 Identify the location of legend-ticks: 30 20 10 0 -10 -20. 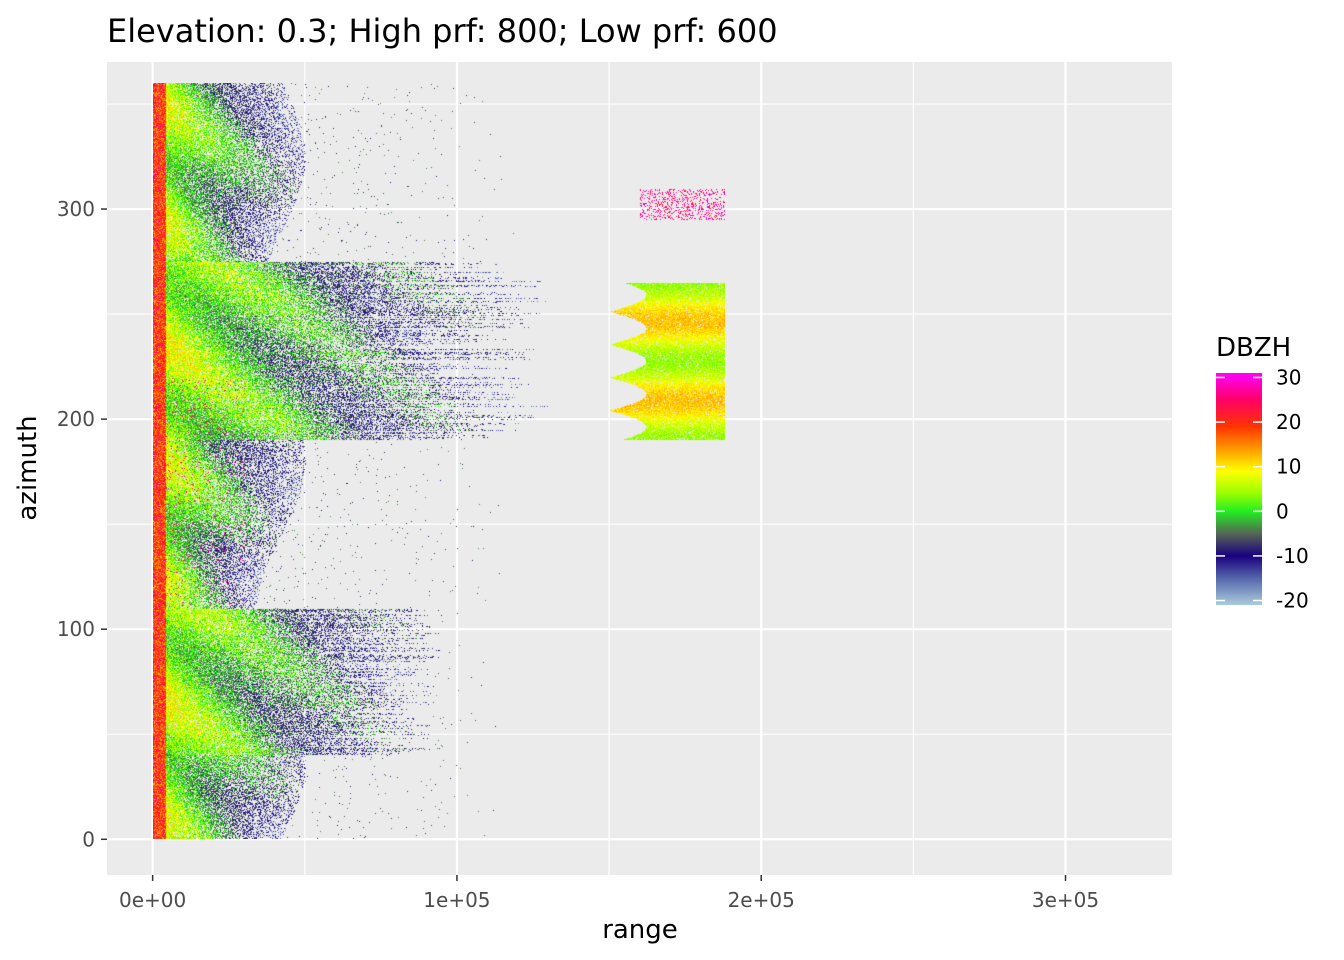
(1262, 489).